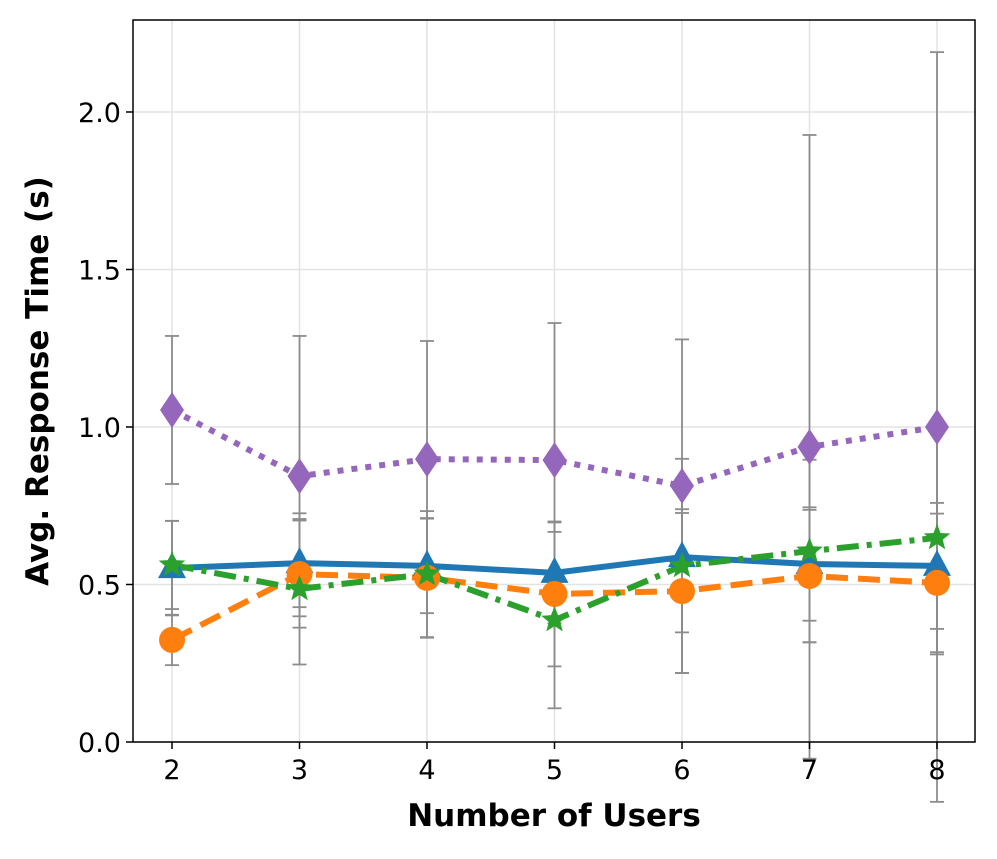 The width and height of the screenshot is (997, 859). What do you see at coordinates (99, 743) in the screenshot?
I see `y-tick-label: 0.0` at bounding box center [99, 743].